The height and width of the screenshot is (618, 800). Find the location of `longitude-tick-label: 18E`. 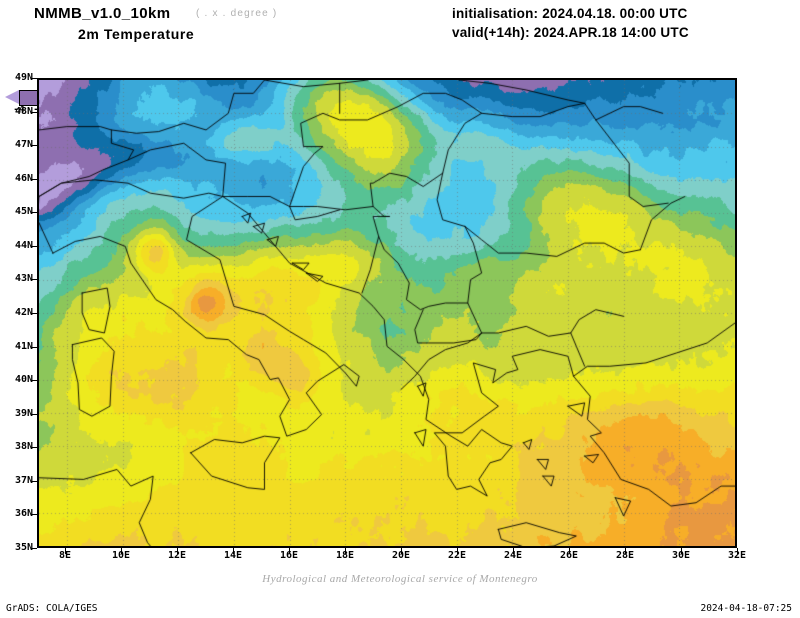

longitude-tick-label: 18E is located at coordinates (345, 555).